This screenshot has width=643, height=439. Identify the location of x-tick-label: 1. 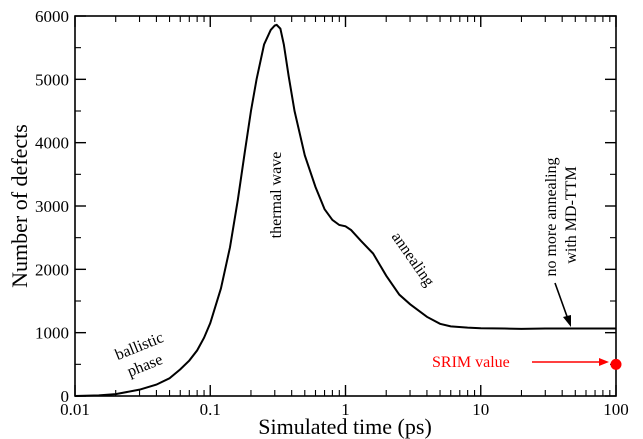
(345, 409).